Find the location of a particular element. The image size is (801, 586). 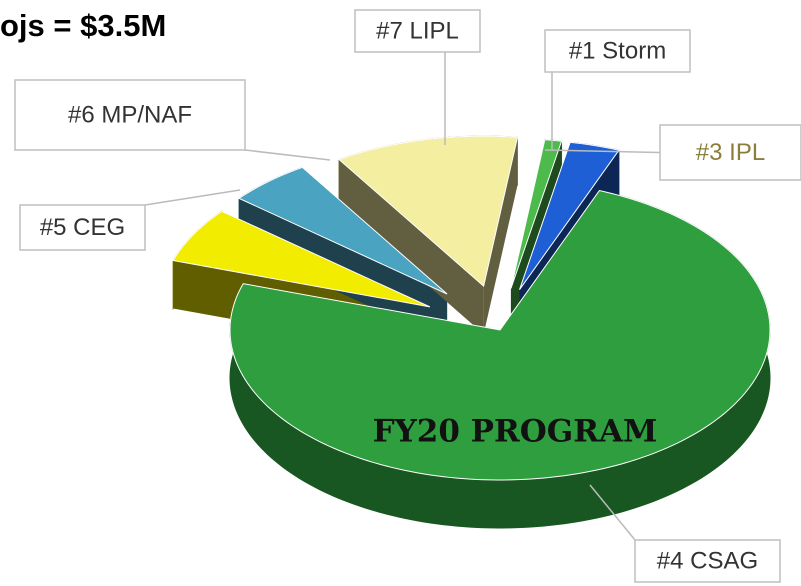

slice-label: #6 MP/NAF is located at coordinates (130, 114).